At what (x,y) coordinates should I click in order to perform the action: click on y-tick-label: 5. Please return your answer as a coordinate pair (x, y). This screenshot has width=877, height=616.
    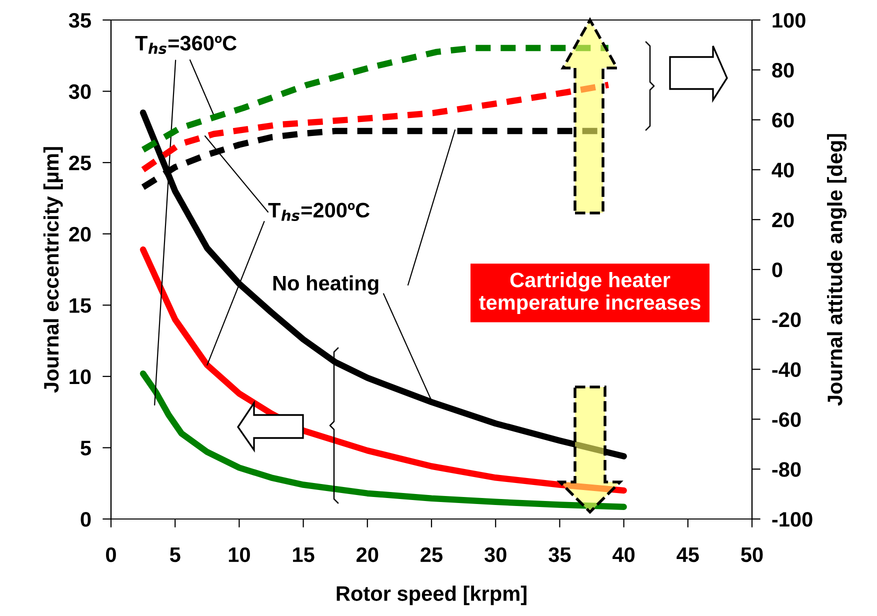
    Looking at the image, I should click on (85, 448).